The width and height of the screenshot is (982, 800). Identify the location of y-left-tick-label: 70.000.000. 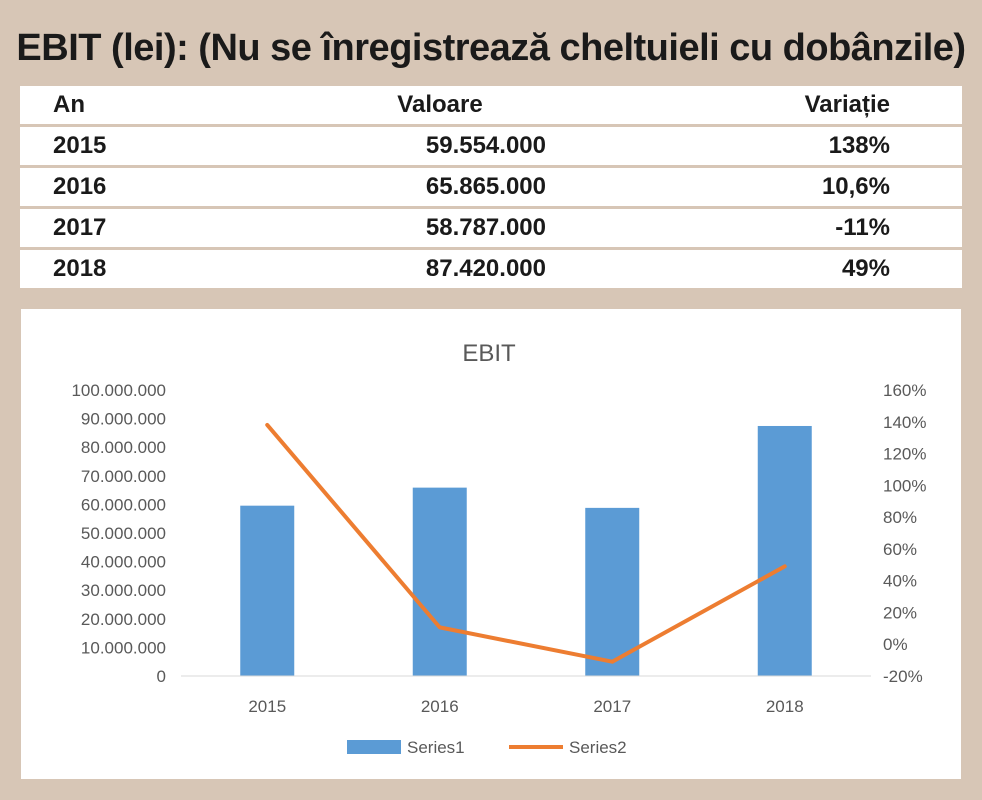
(123, 476).